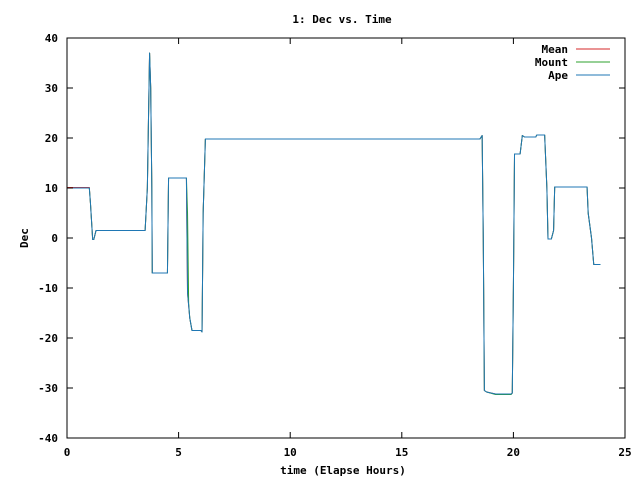  What do you see at coordinates (624, 452) in the screenshot?
I see `x-tick-label: 25` at bounding box center [624, 452].